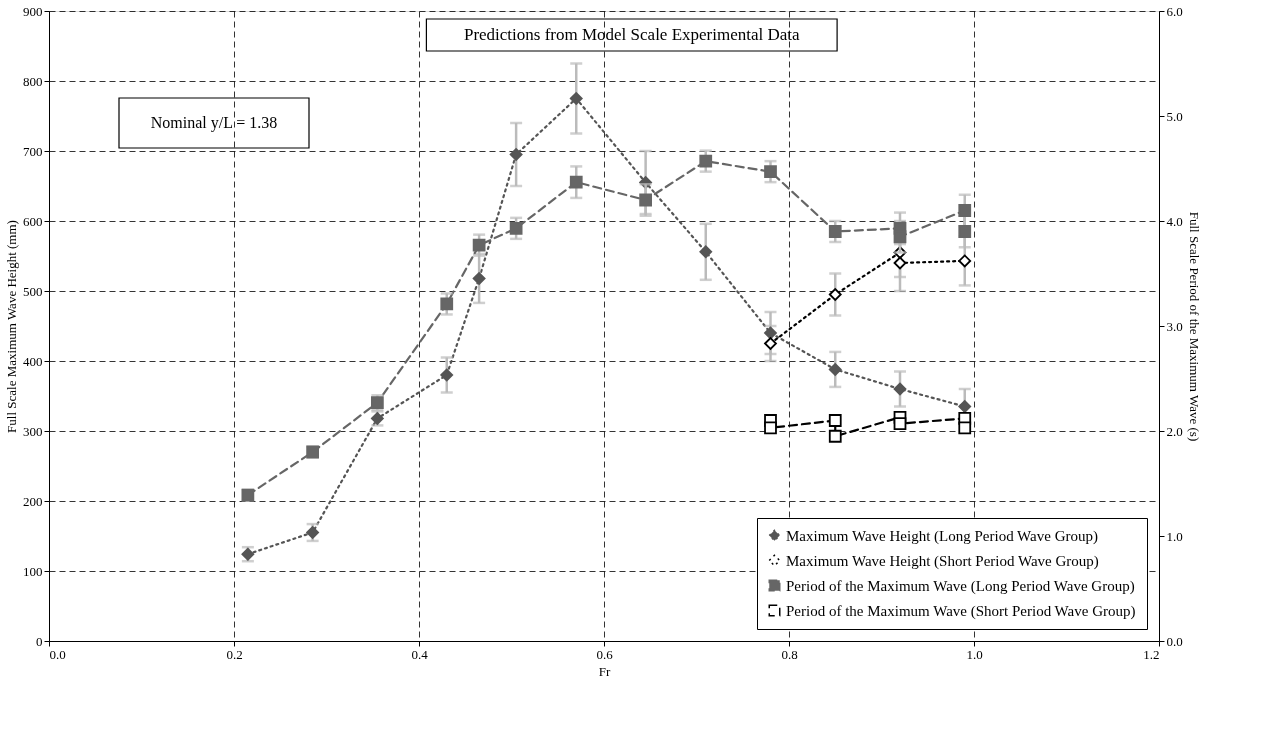 The height and width of the screenshot is (749, 1268). Describe the element at coordinates (33, 221) in the screenshot. I see `y-tick-label: 600` at that location.